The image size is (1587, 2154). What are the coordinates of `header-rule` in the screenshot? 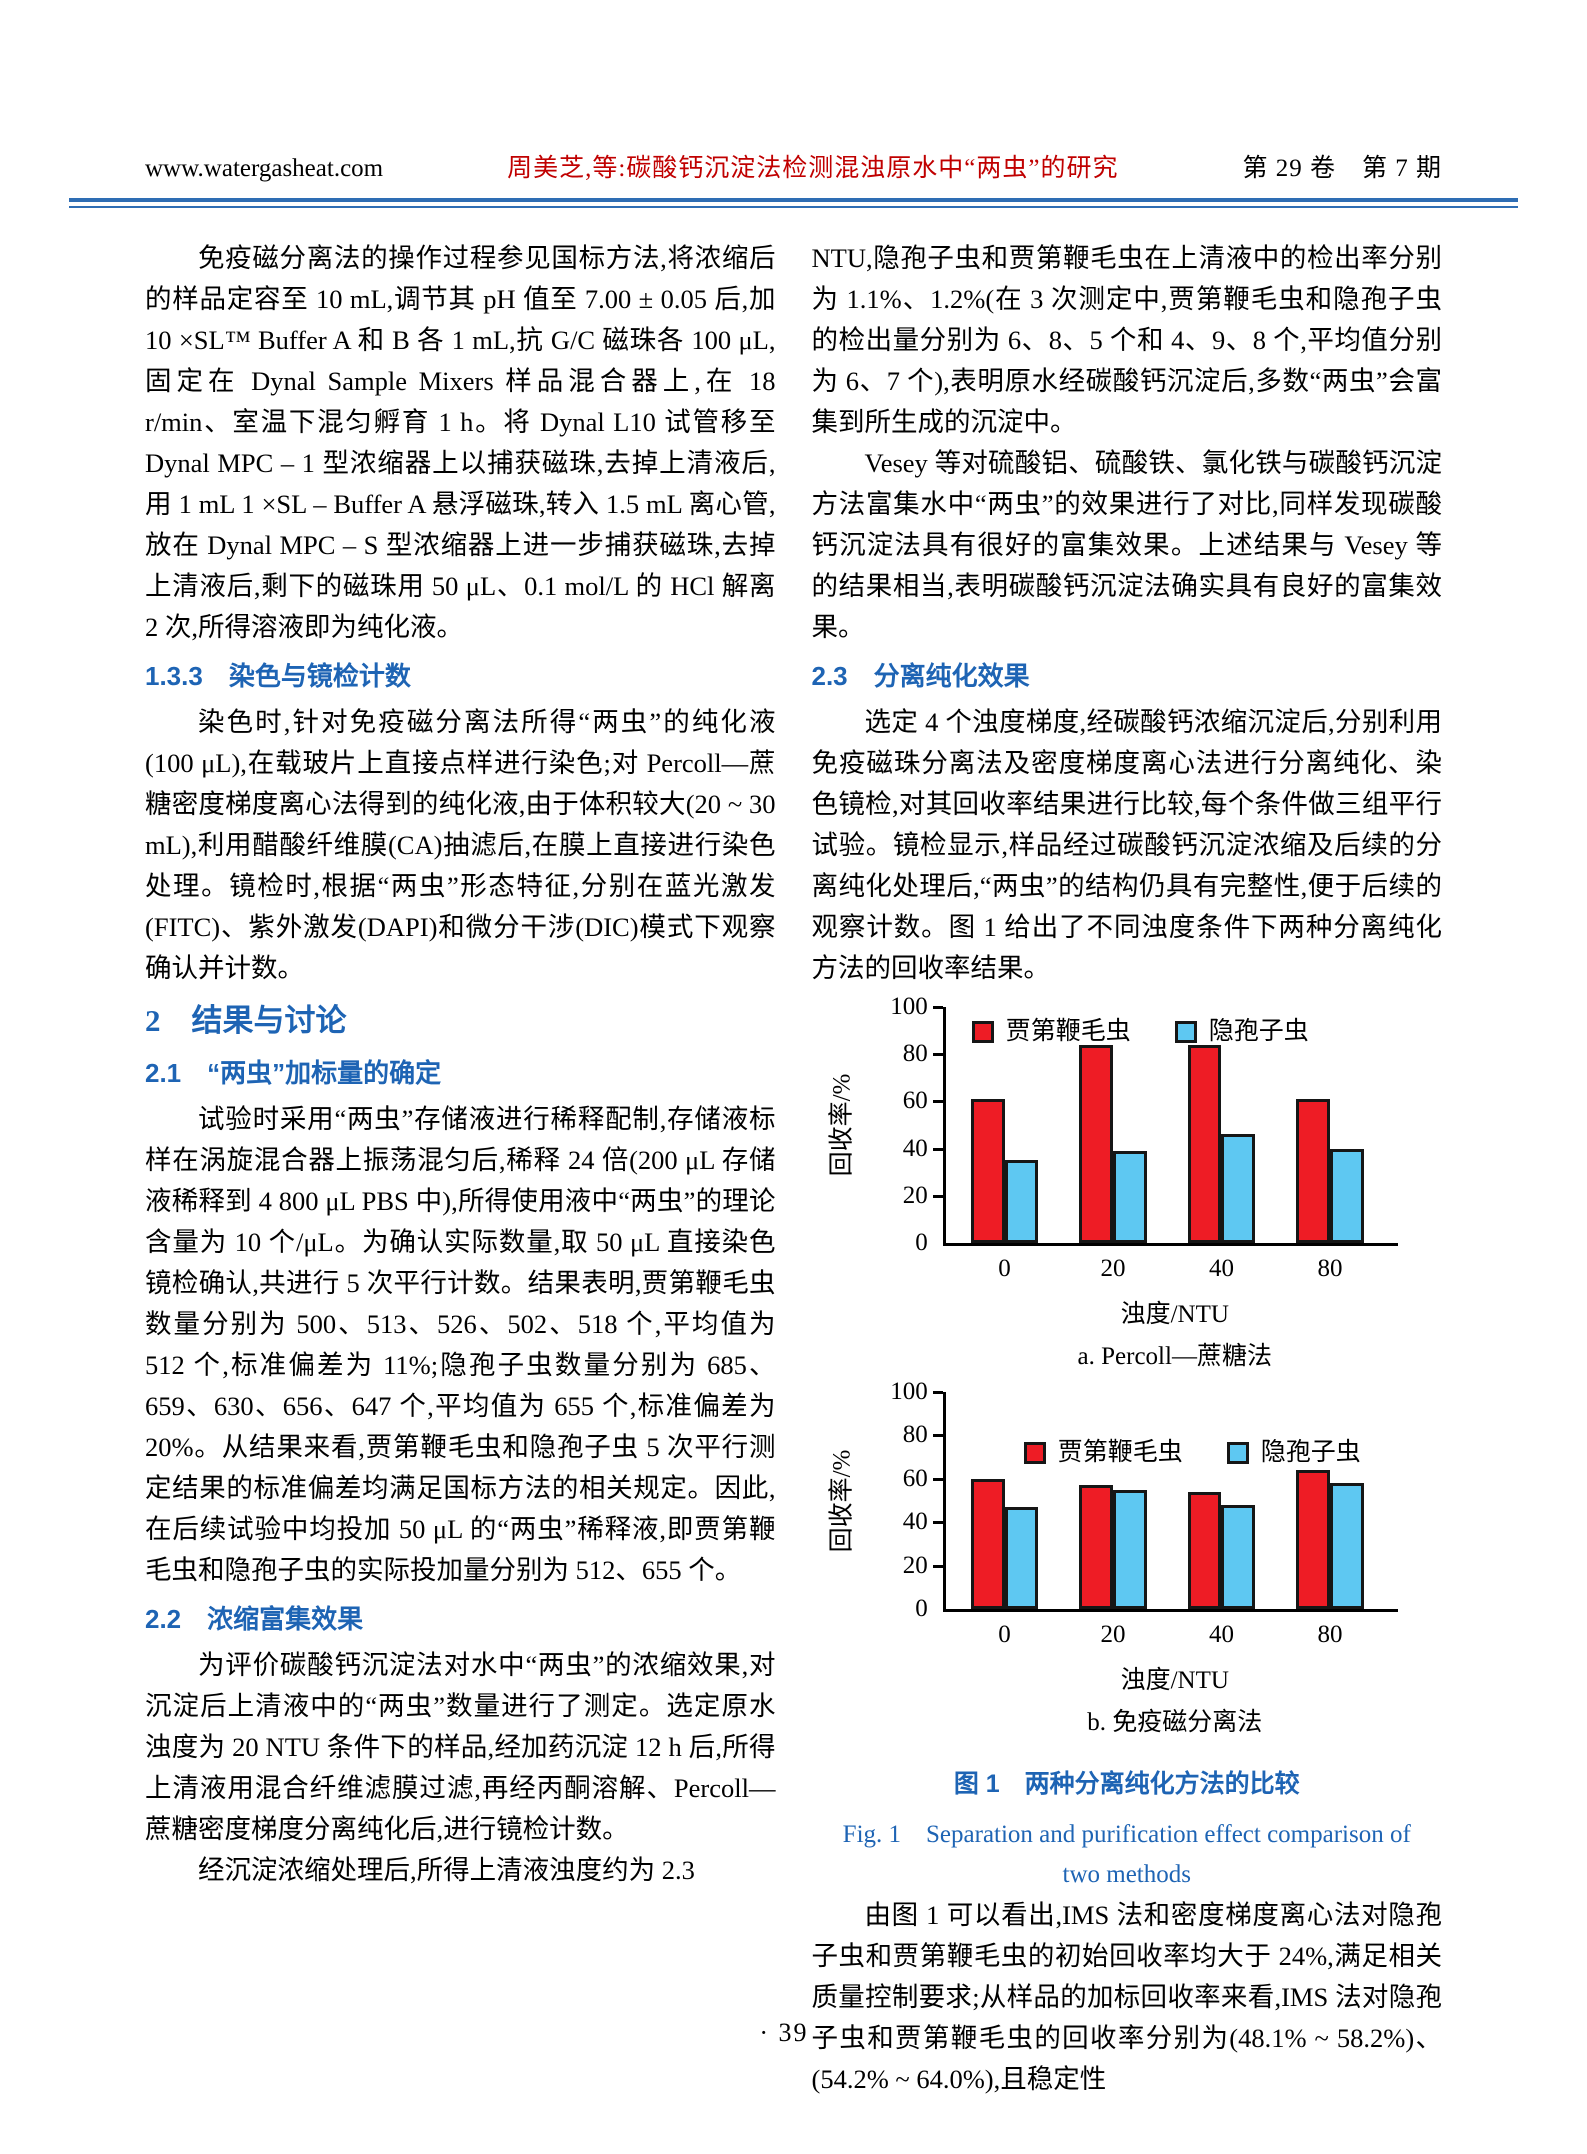 It's located at (793, 203).